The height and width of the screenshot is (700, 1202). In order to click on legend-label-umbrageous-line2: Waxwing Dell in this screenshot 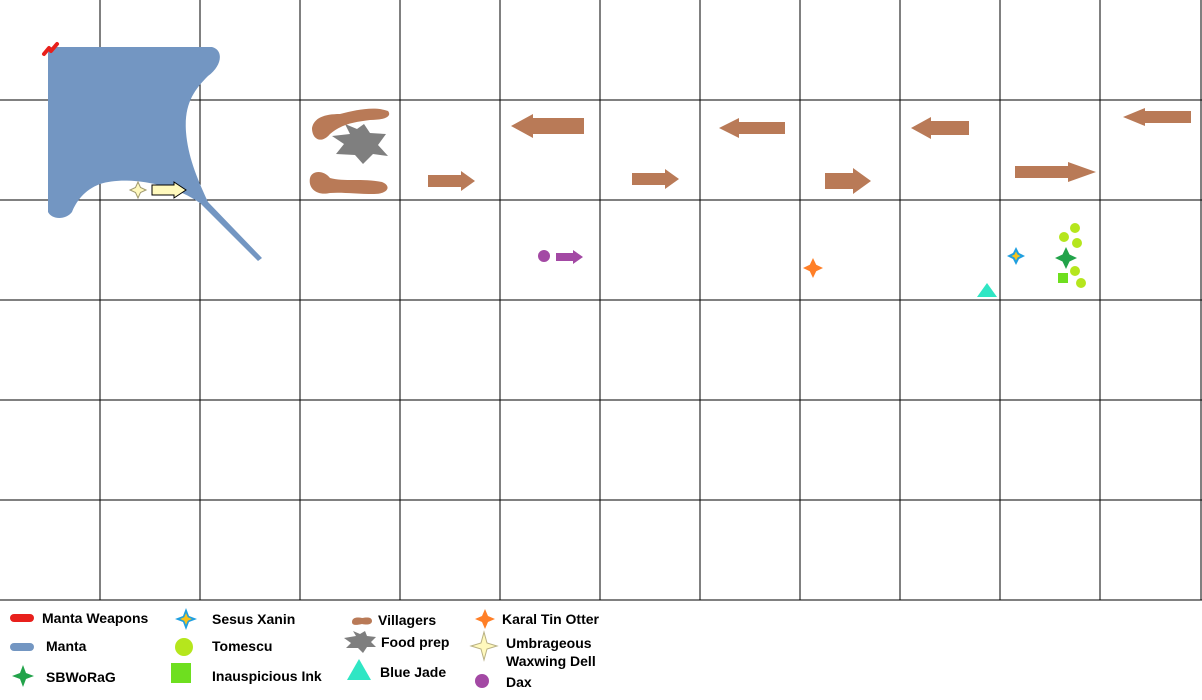, I will do `click(551, 661)`.